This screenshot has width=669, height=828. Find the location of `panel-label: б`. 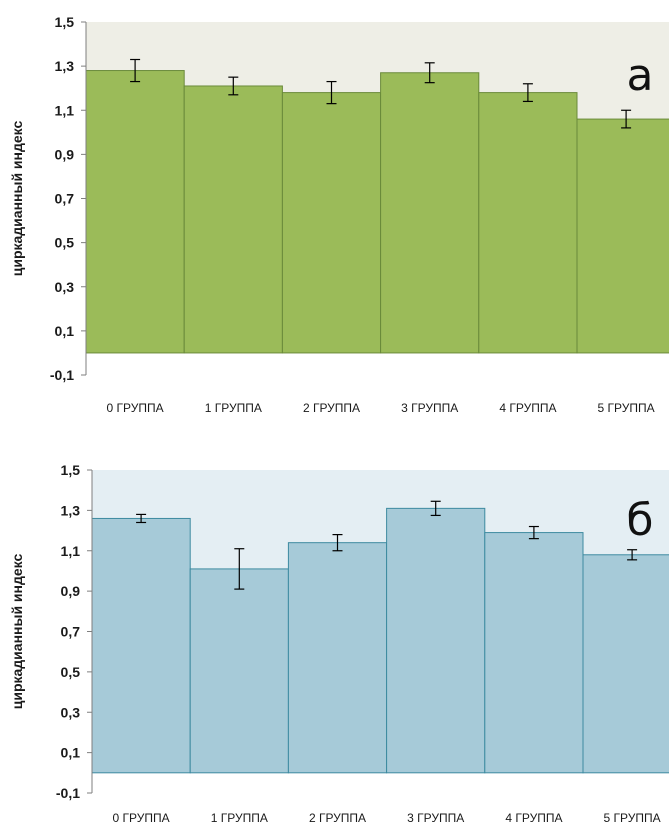

panel-label: б is located at coordinates (639, 520).